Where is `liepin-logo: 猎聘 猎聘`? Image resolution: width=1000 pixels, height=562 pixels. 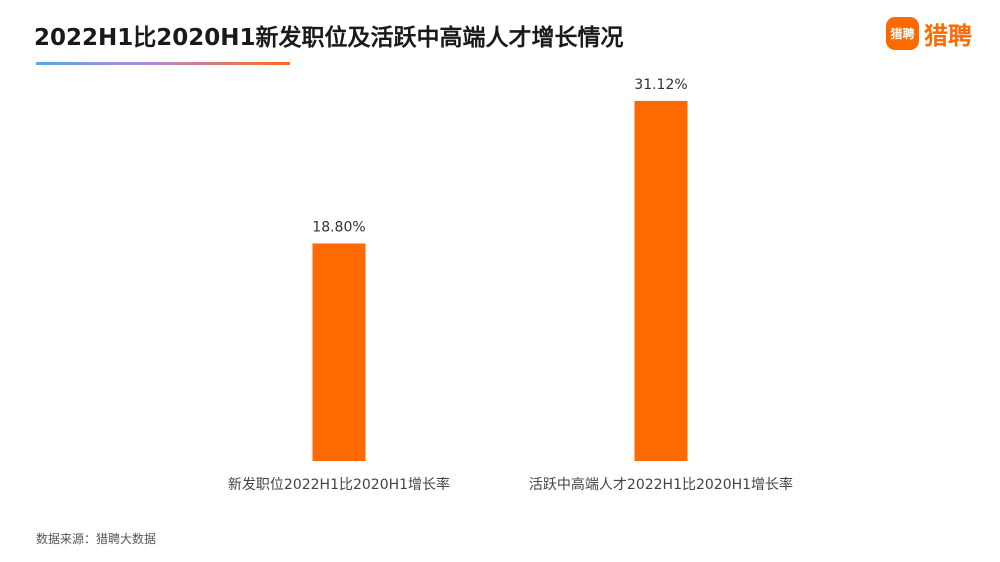 liepin-logo: 猎聘 猎聘 is located at coordinates (929, 33).